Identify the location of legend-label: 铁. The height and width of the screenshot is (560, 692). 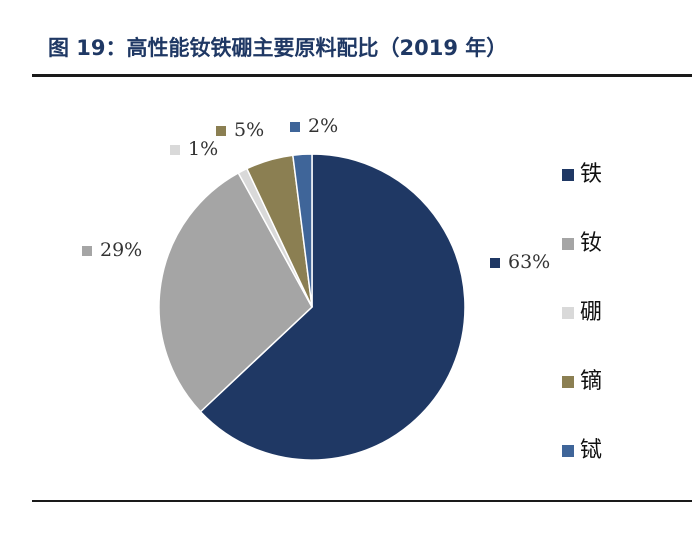
(591, 174).